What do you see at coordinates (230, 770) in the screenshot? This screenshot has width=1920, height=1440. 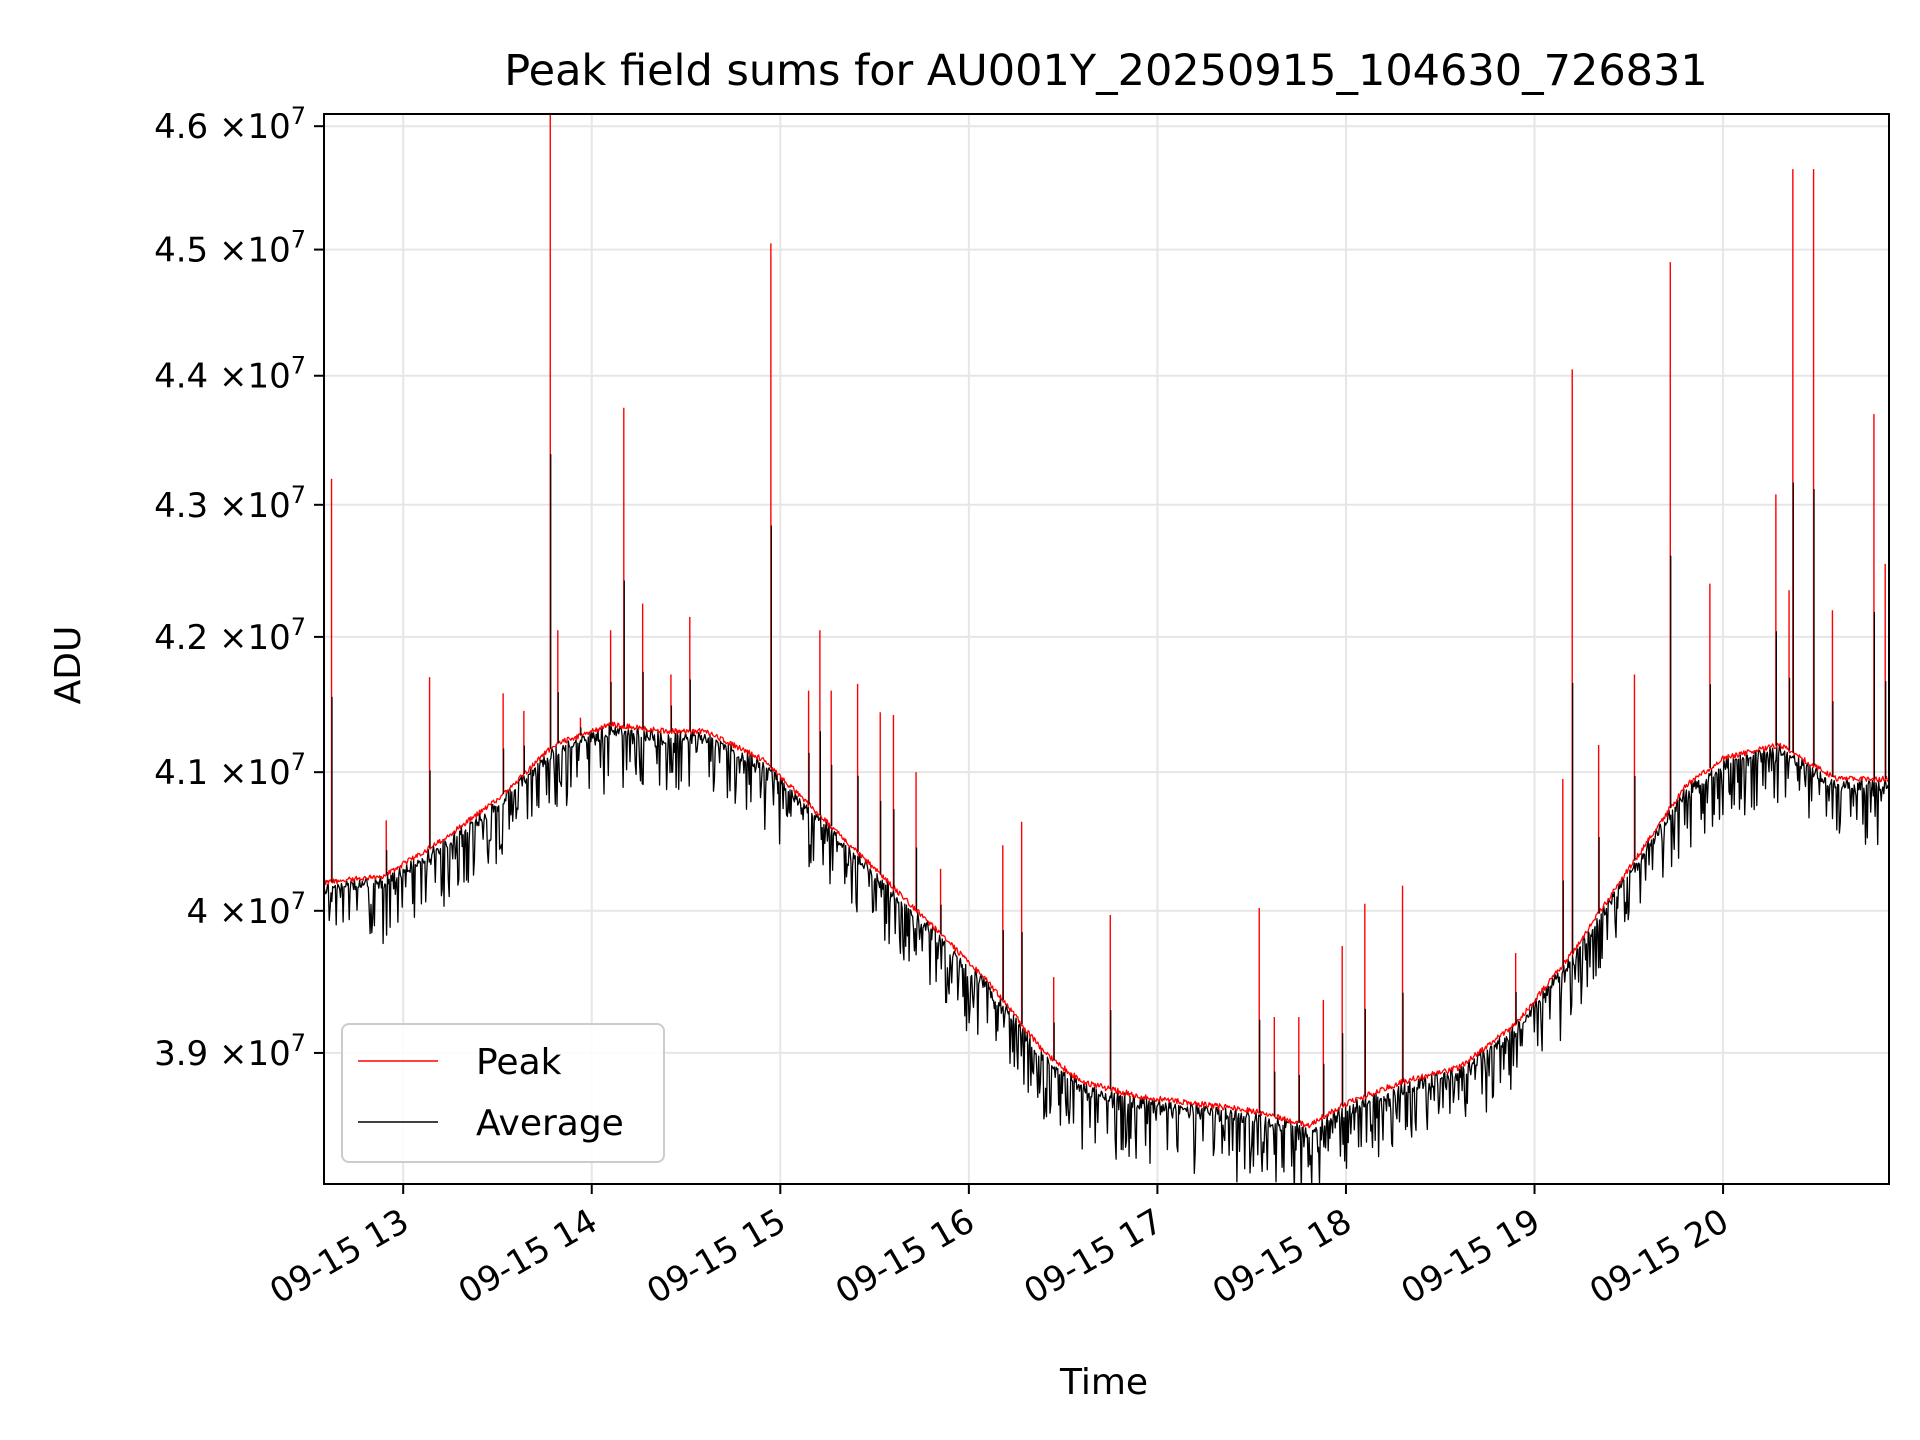 I see `y-tick-label-2: 4.1 ×107` at bounding box center [230, 770].